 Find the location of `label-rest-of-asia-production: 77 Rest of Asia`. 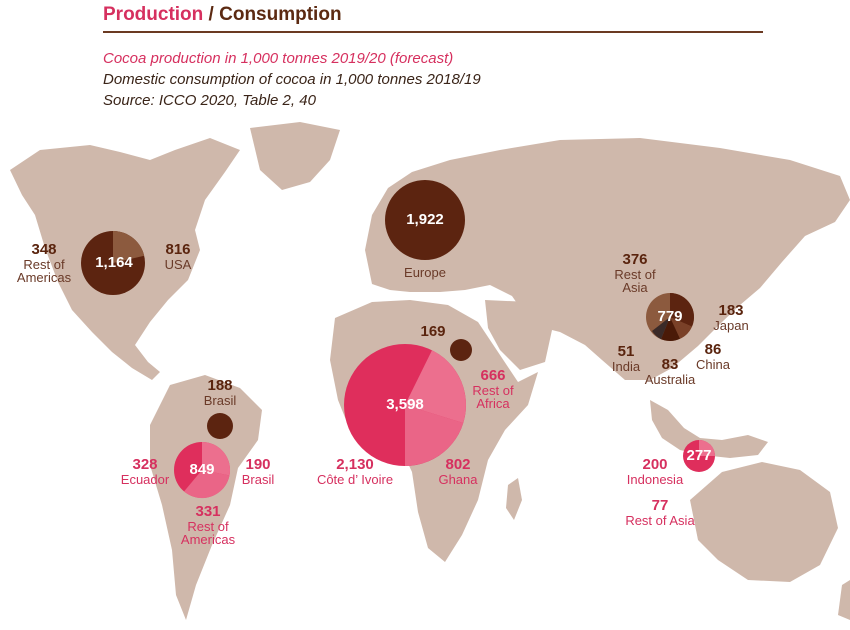

label-rest-of-asia-production: 77 Rest of Asia is located at coordinates (660, 512).